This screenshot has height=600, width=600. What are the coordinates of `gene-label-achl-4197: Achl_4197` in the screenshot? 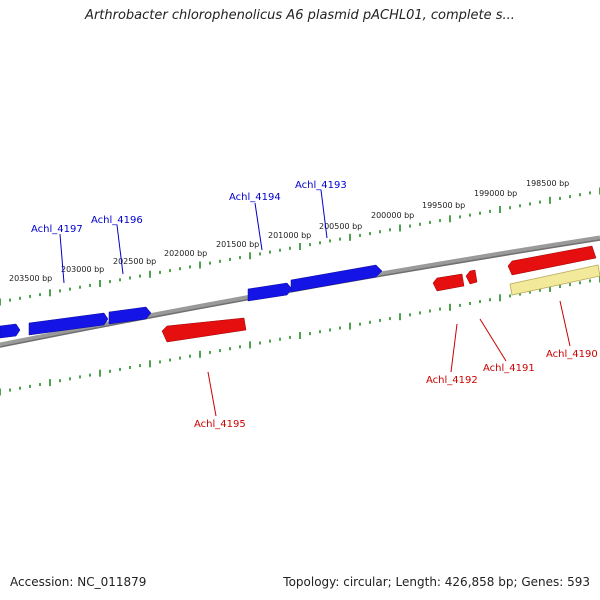 It's located at (57, 229).